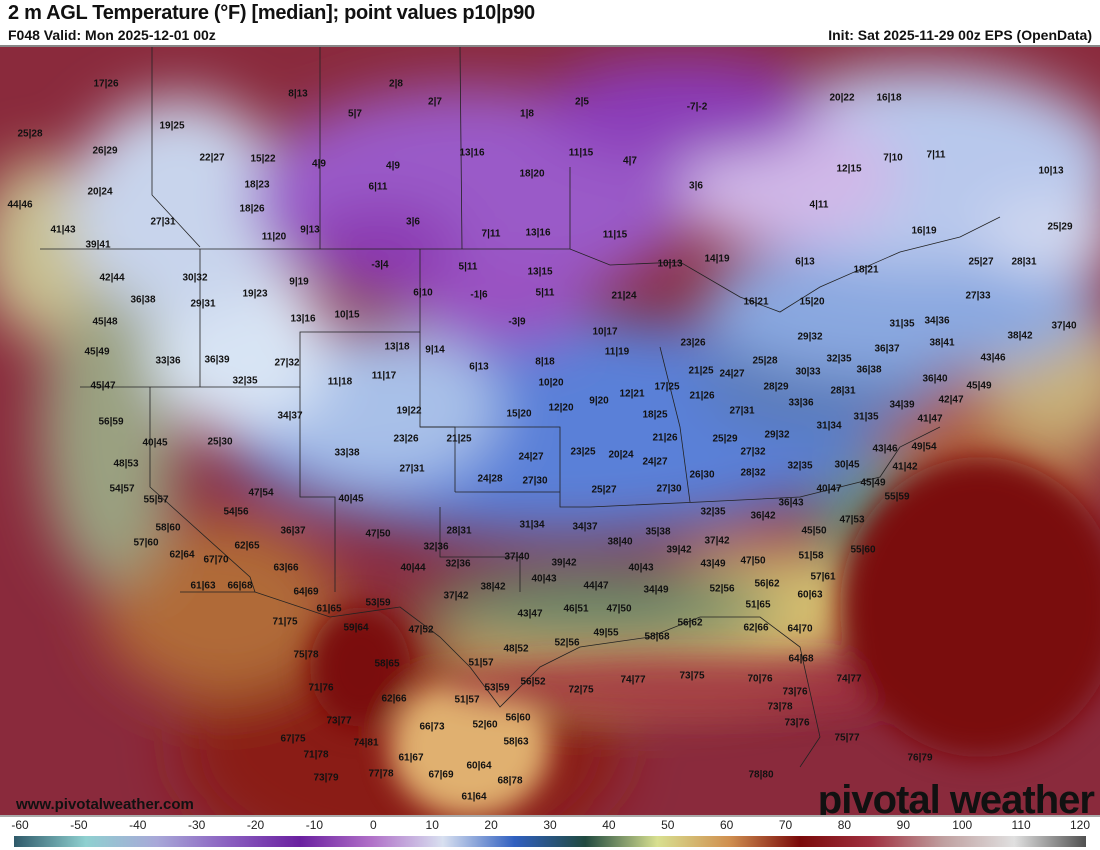 This screenshot has height=850, width=1100. I want to click on point-value-label: 35|38, so click(658, 532).